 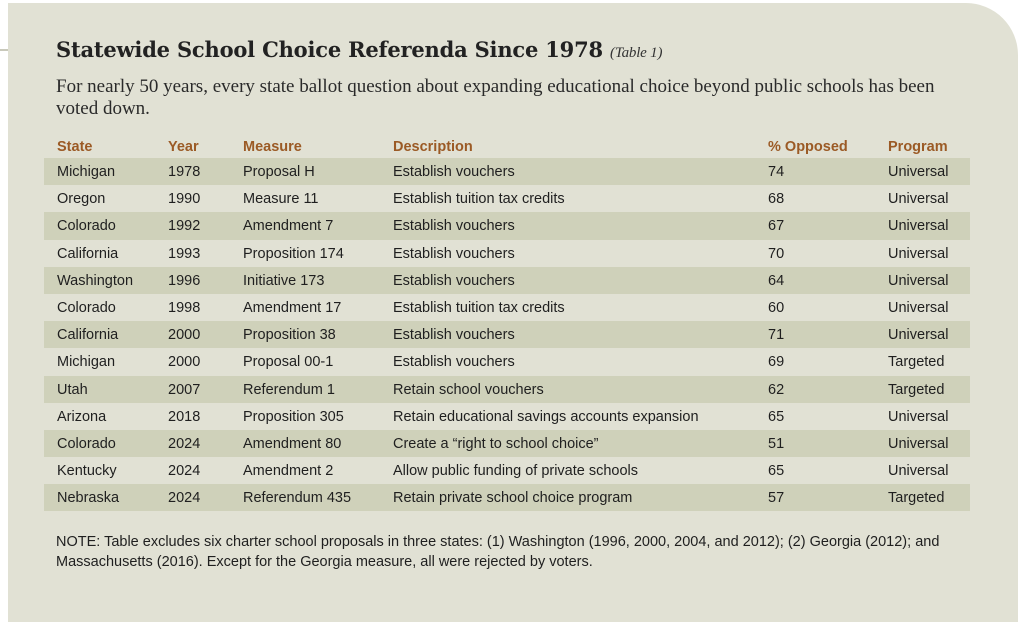 What do you see at coordinates (184, 416) in the screenshot?
I see `cell-year: 2018` at bounding box center [184, 416].